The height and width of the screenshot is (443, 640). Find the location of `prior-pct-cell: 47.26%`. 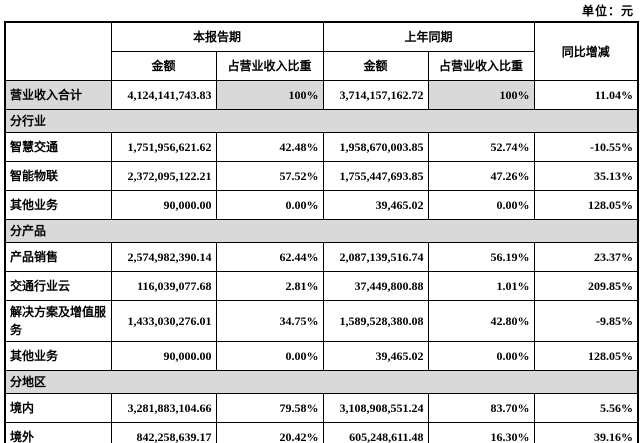

prior-pct-cell: 47.26% is located at coordinates (481, 176).